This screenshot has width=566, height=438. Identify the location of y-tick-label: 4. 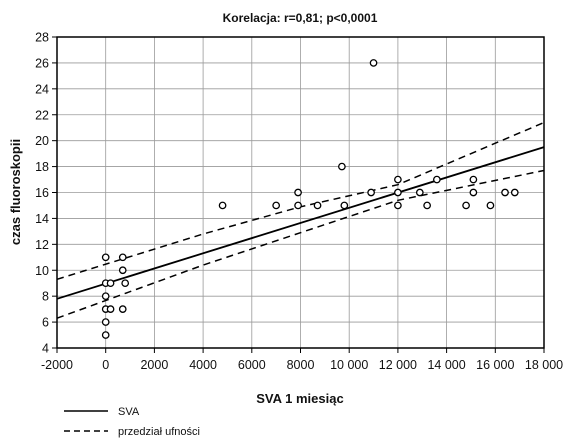
(45, 349).